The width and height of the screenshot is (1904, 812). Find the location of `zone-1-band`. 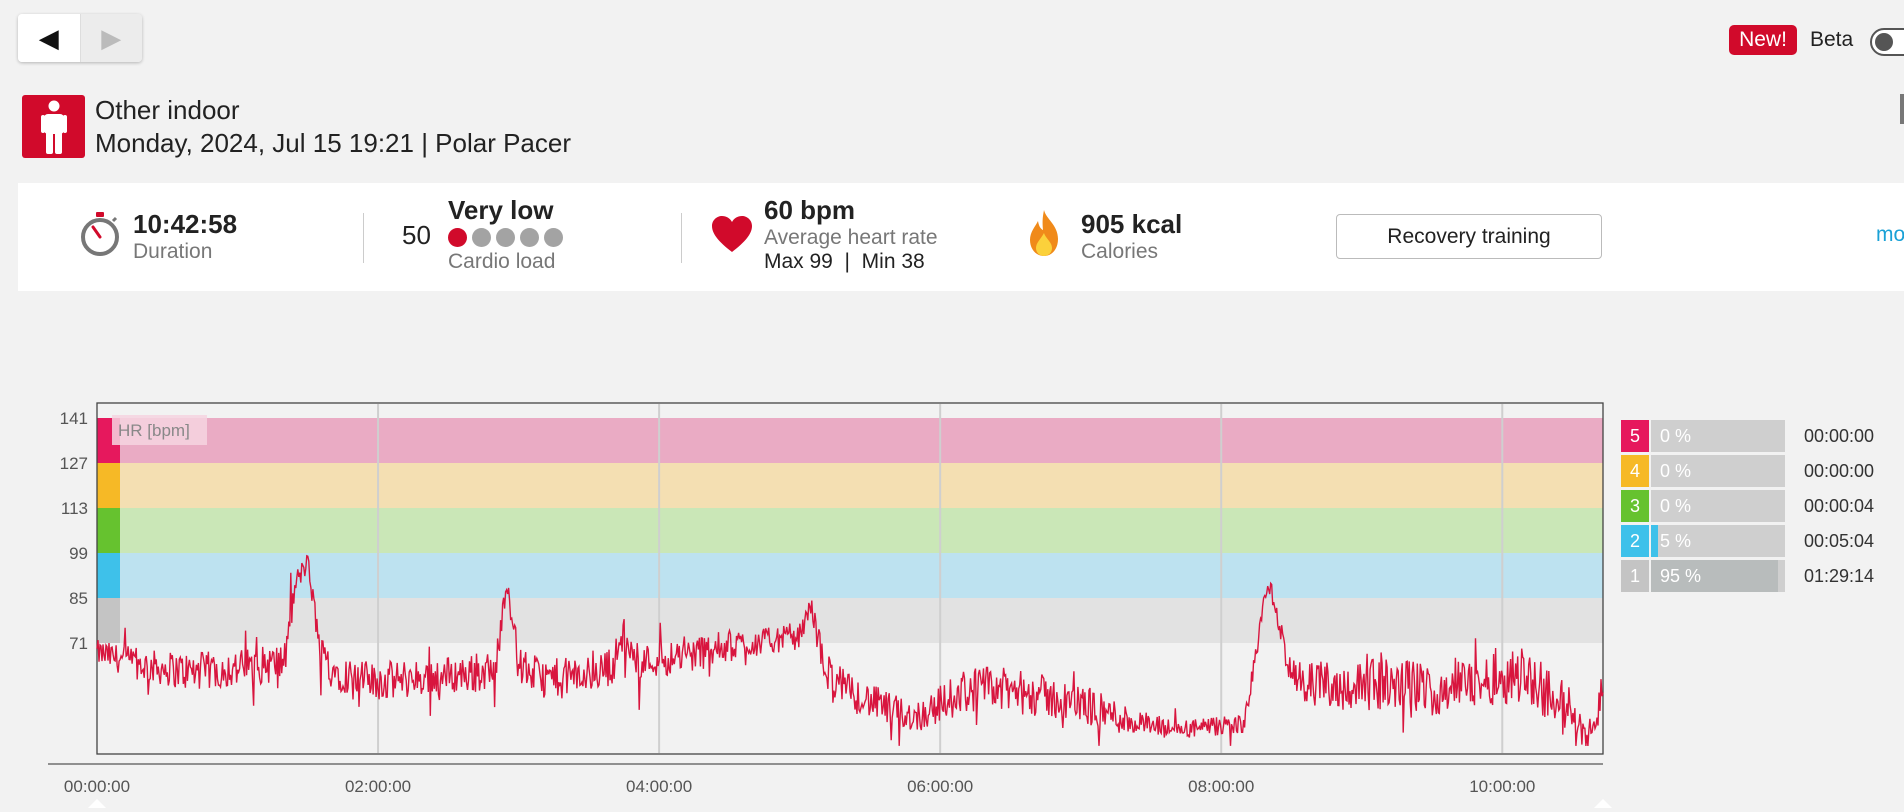

zone-1-band is located at coordinates (850, 620).